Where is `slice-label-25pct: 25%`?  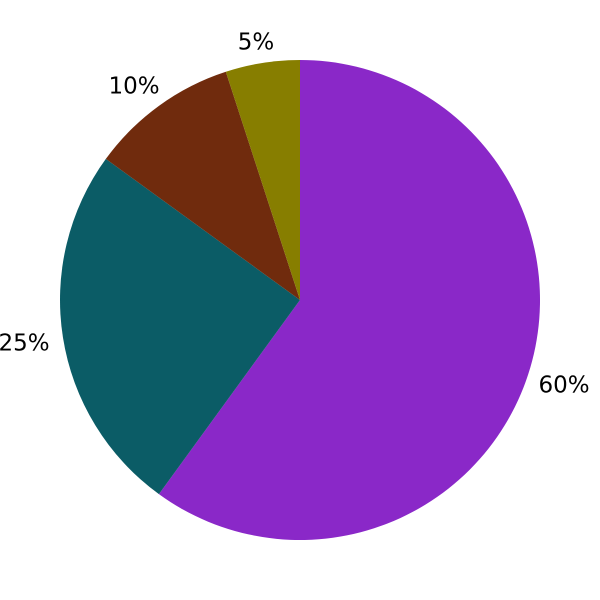 slice-label-25pct: 25% is located at coordinates (25, 343).